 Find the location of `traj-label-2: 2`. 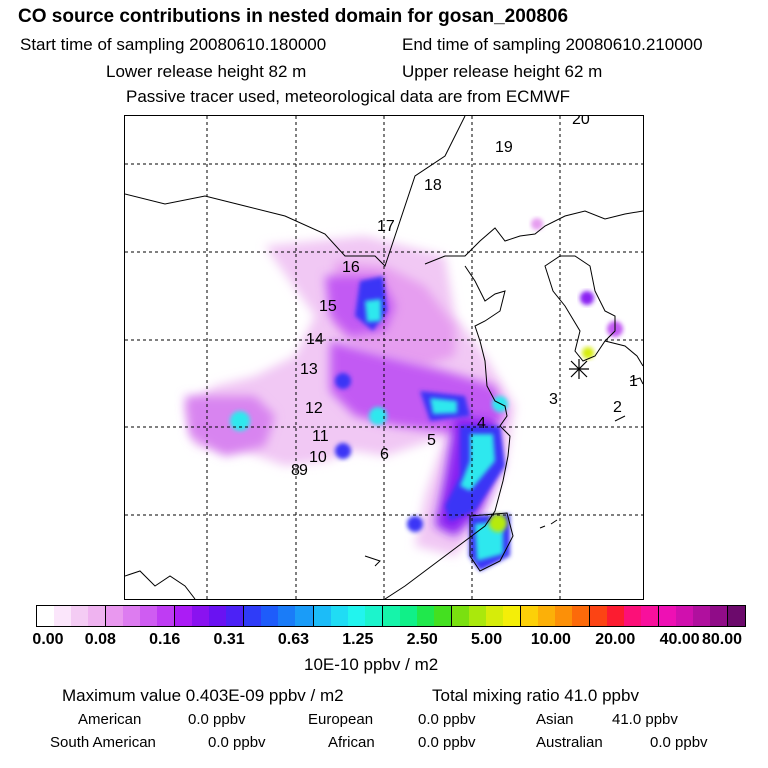

traj-label-2: 2 is located at coordinates (617, 407).